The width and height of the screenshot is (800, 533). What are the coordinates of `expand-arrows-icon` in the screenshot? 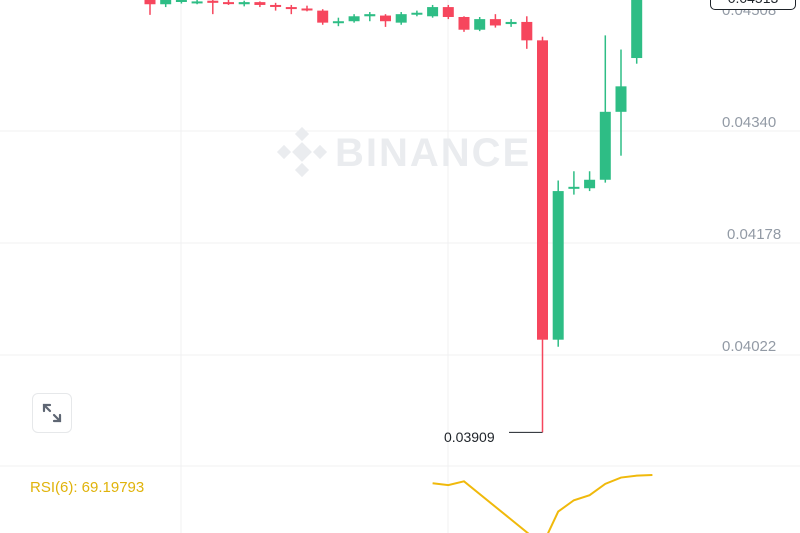 It's located at (52, 413).